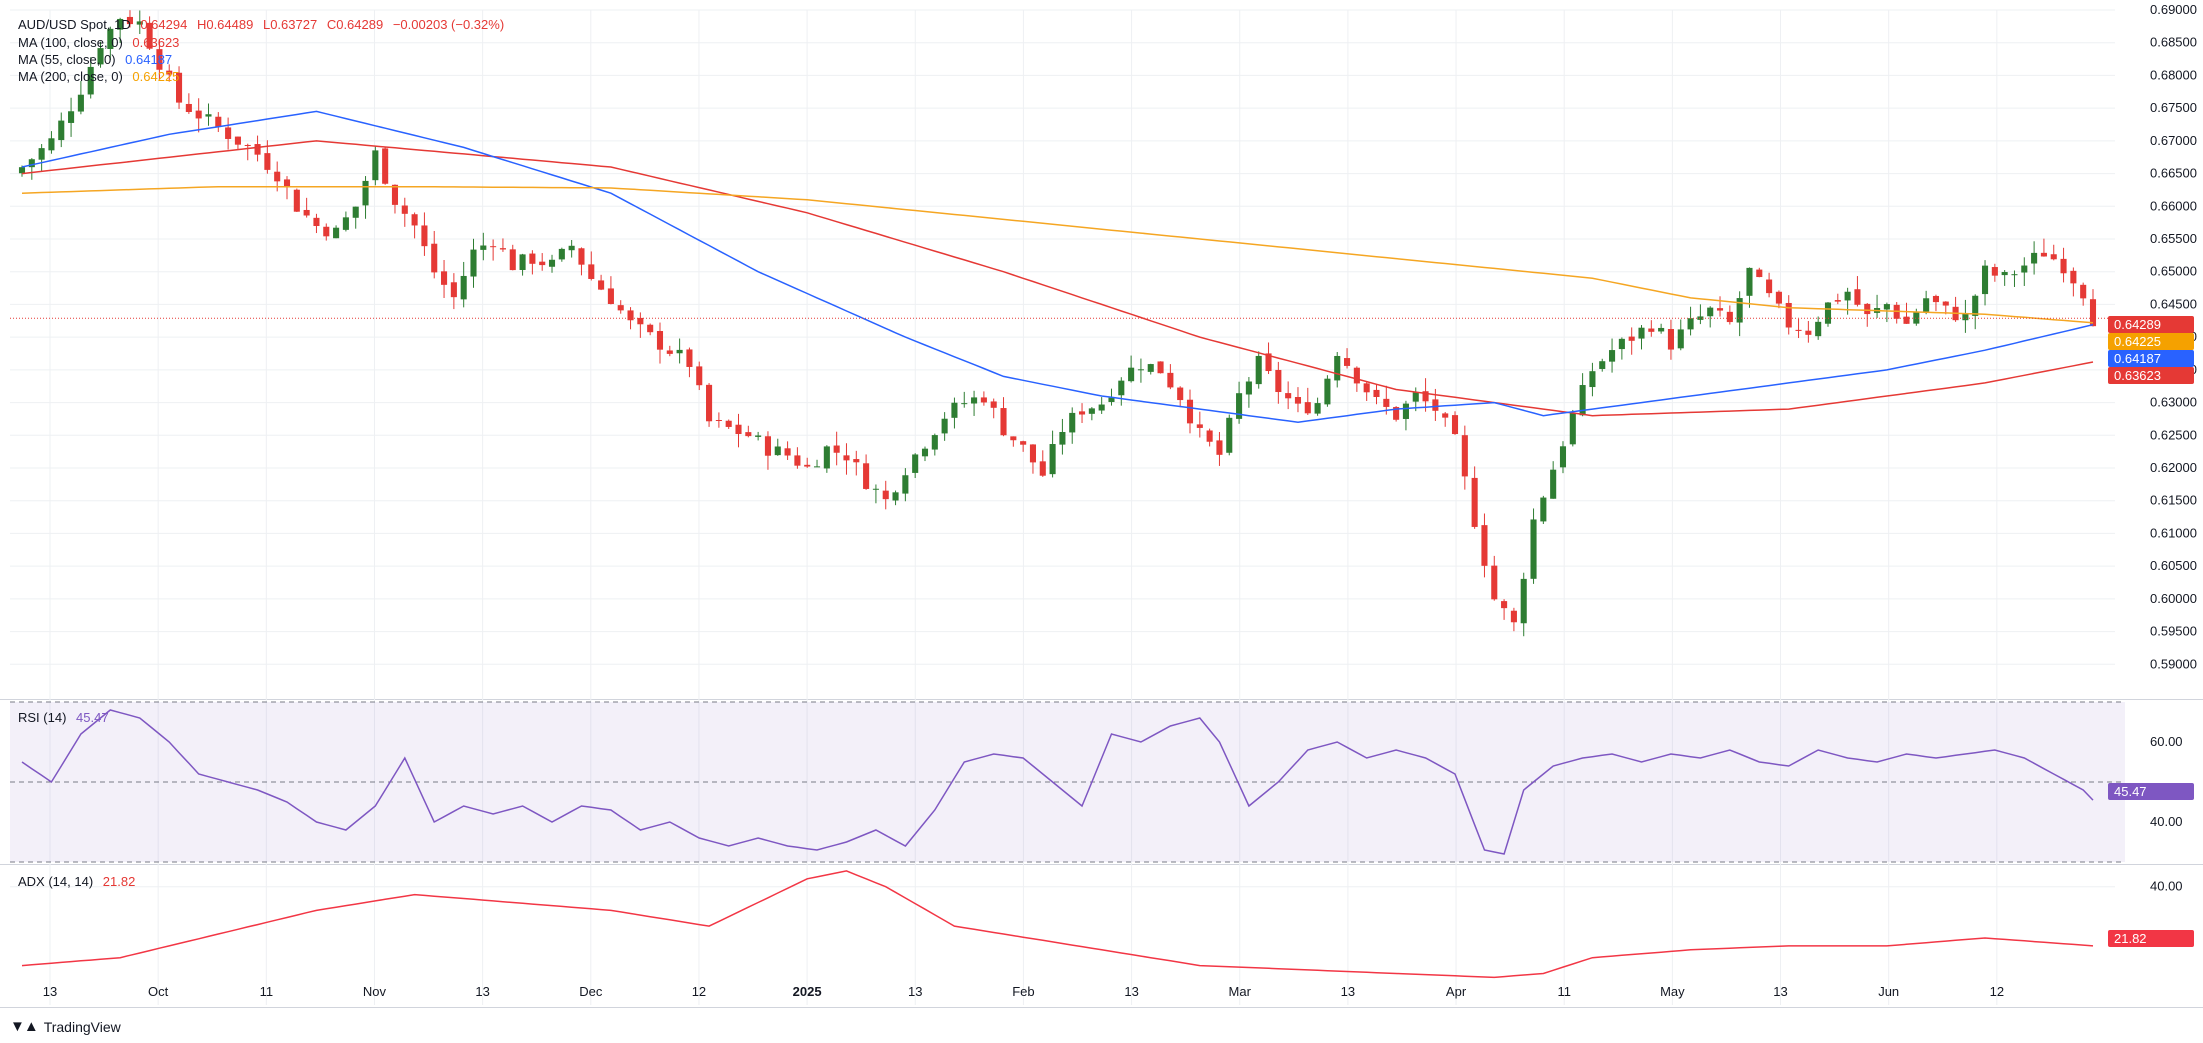  What do you see at coordinates (82, 1026) in the screenshot?
I see `tradingview-logo-text: TradingView` at bounding box center [82, 1026].